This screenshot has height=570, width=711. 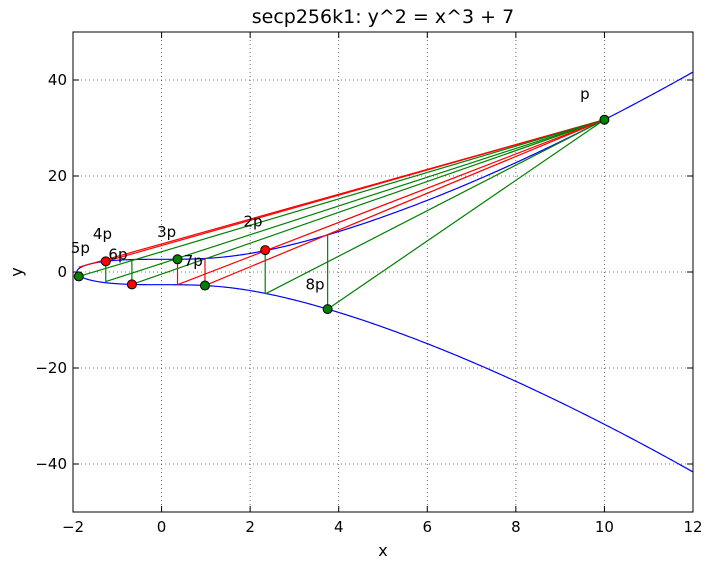 What do you see at coordinates (131, 284) in the screenshot?
I see `point-6p` at bounding box center [131, 284].